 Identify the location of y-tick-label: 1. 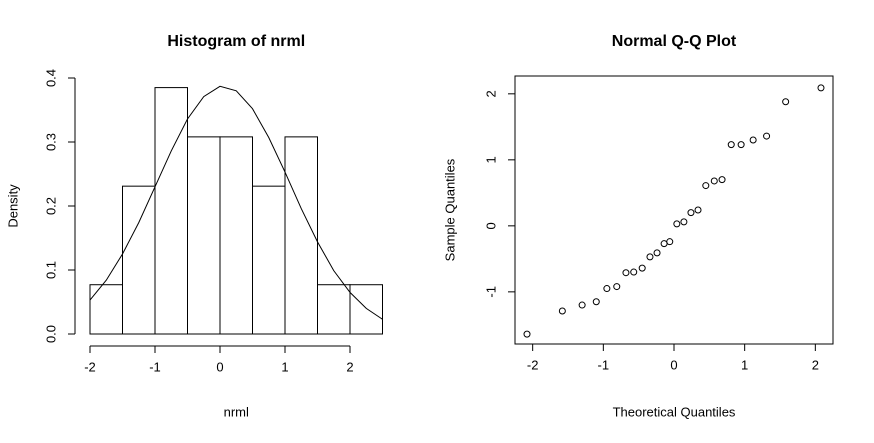
(490, 159).